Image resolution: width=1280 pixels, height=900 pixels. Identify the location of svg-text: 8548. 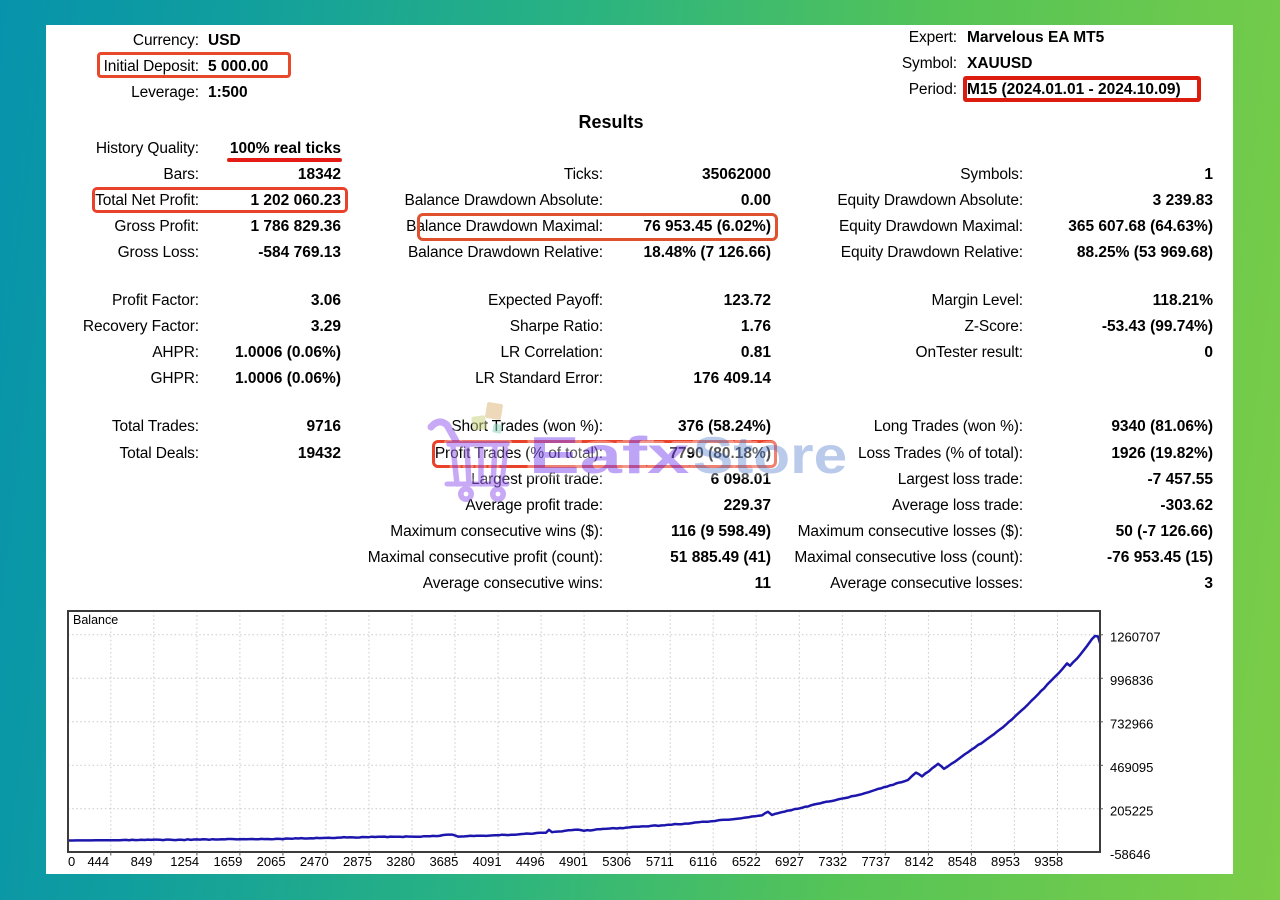
(962, 861).